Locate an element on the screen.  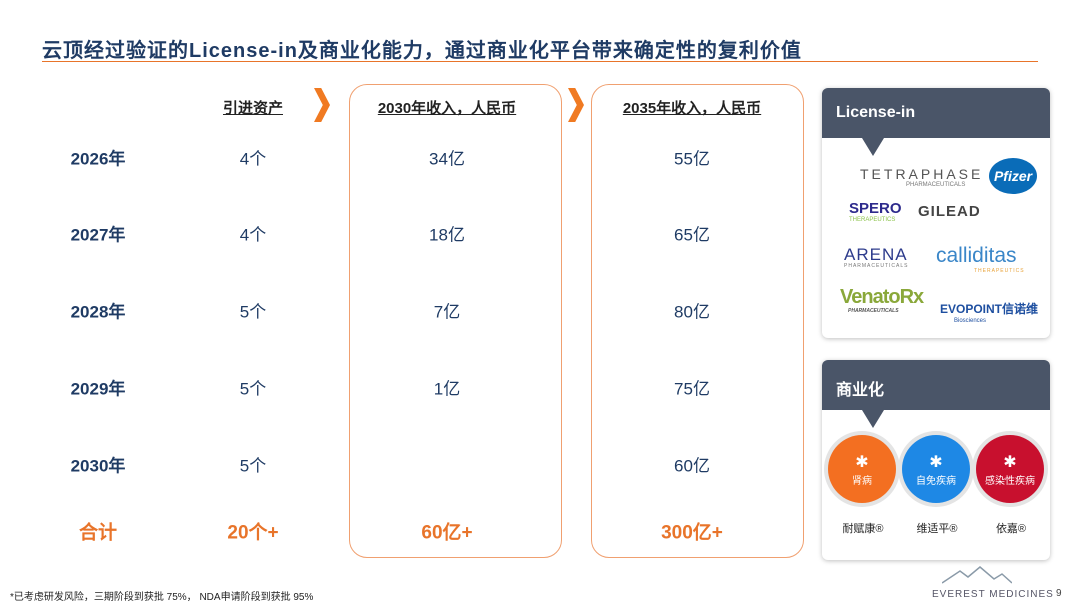
venatorx-logo: VenatoRx is located at coordinates (882, 297).